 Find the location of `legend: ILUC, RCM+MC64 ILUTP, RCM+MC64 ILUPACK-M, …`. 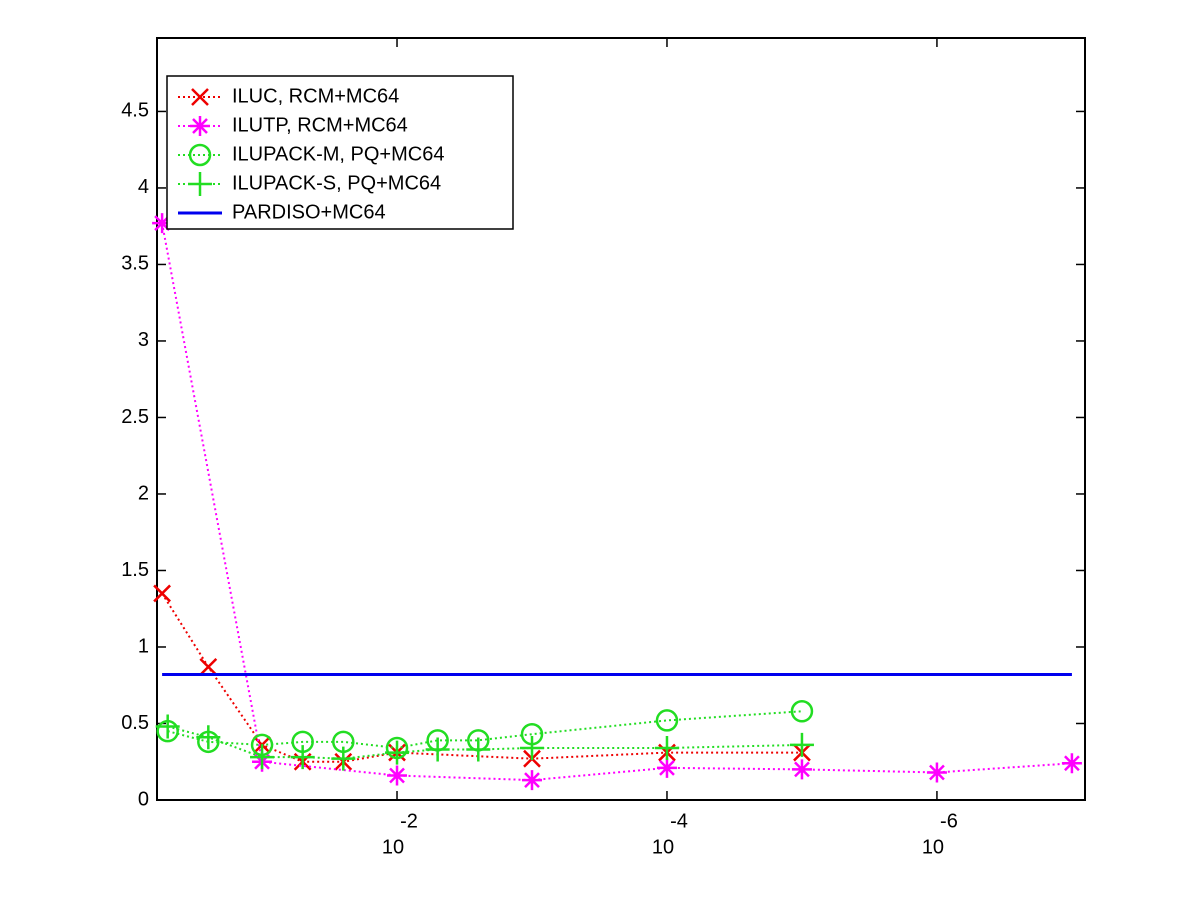

legend: ILUC, RCM+MC64 ILUTP, RCM+MC64 ILUPACK-M, … is located at coordinates (340, 152).